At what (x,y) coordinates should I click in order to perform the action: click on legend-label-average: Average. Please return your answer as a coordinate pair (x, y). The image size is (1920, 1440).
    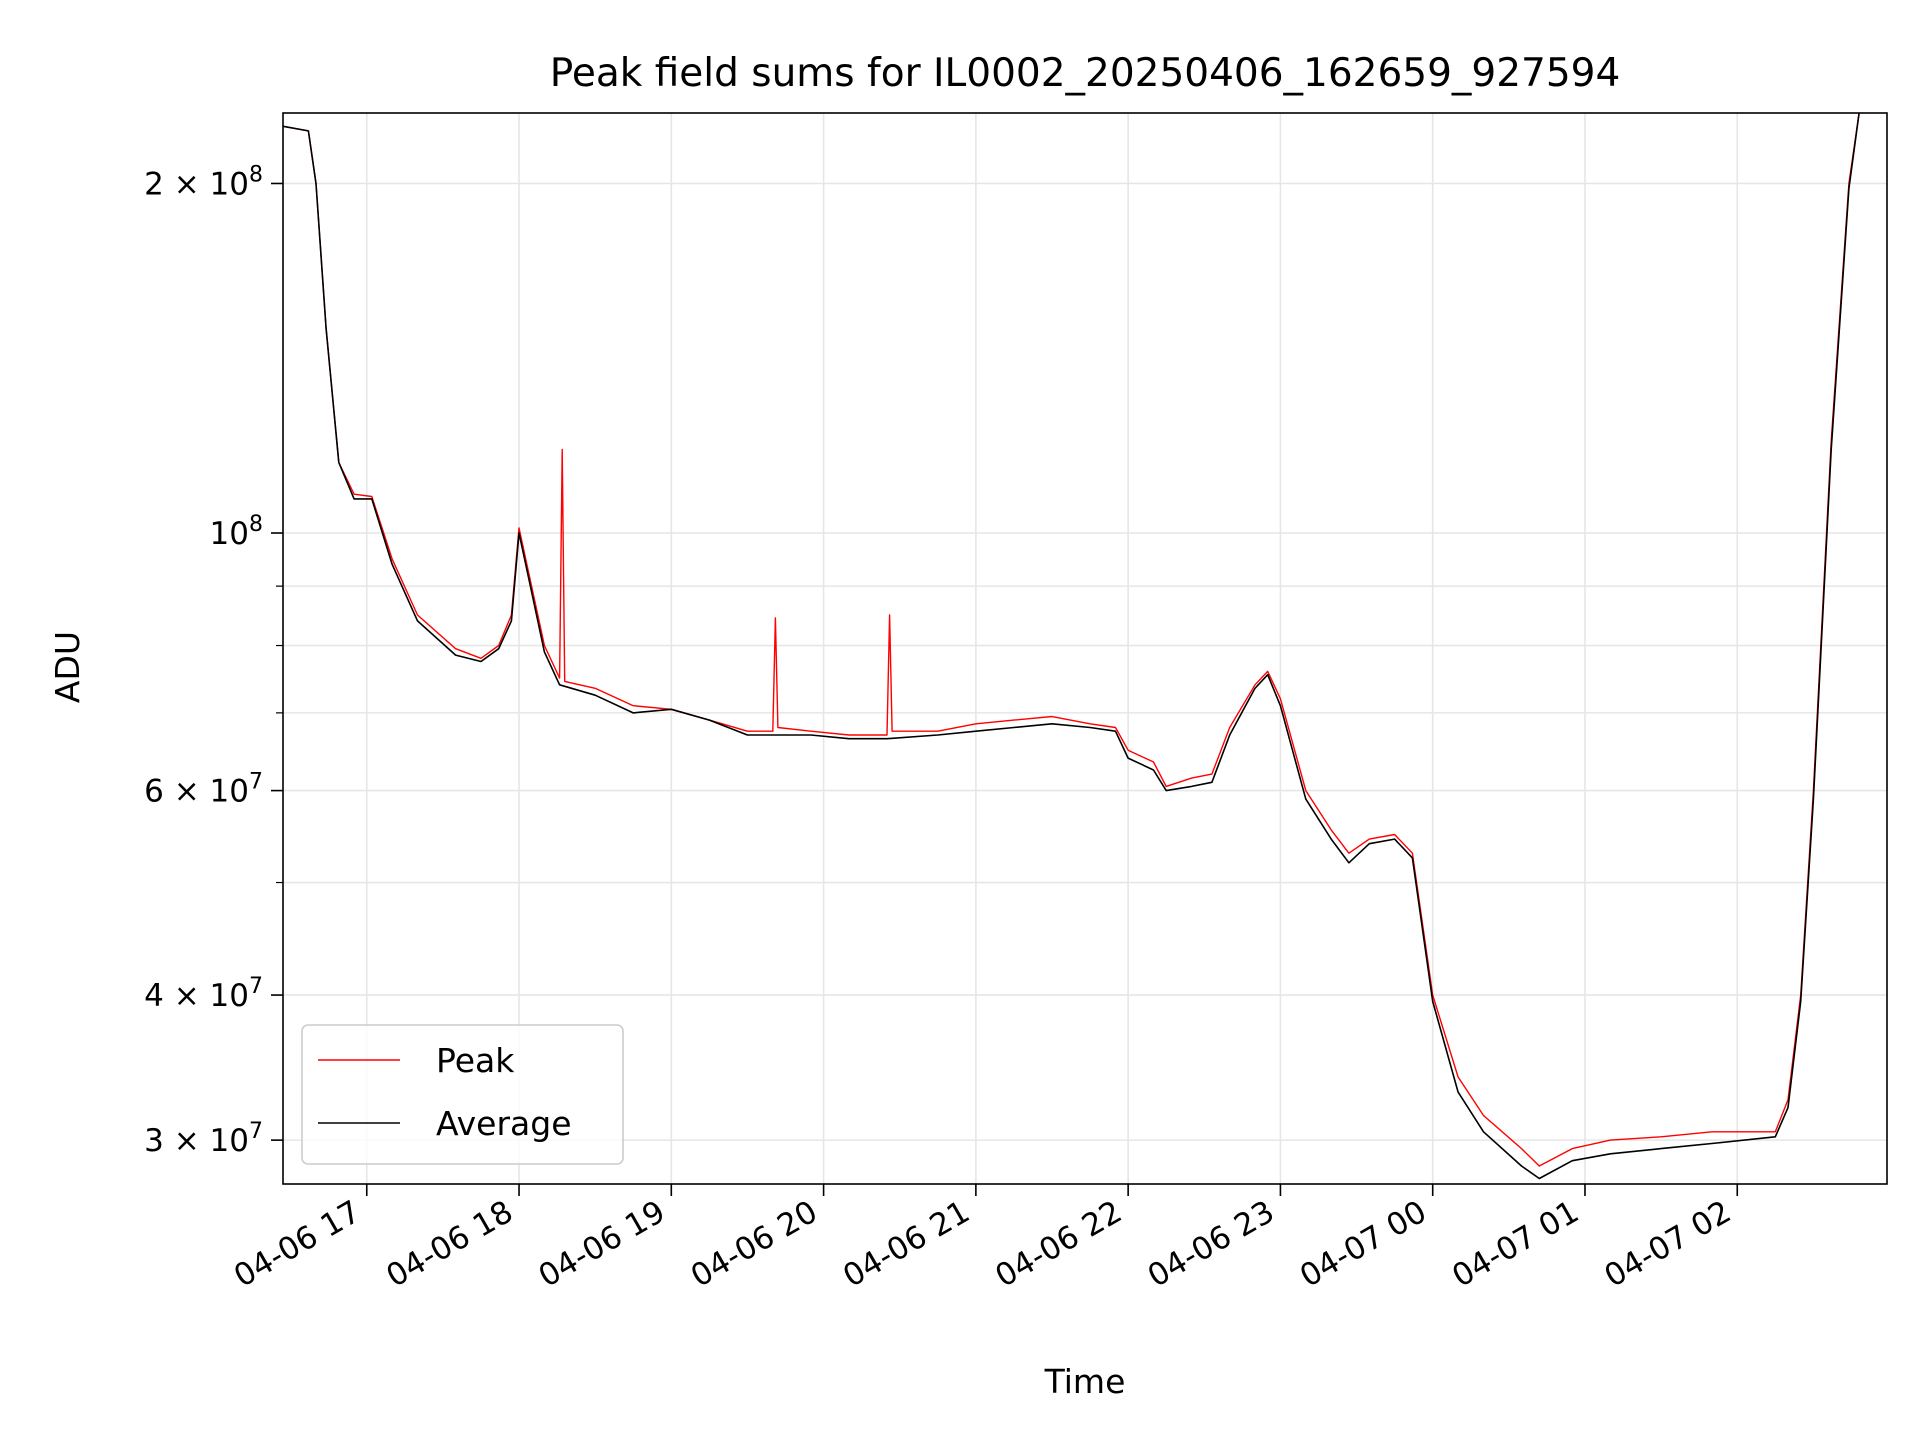
    Looking at the image, I should click on (504, 1123).